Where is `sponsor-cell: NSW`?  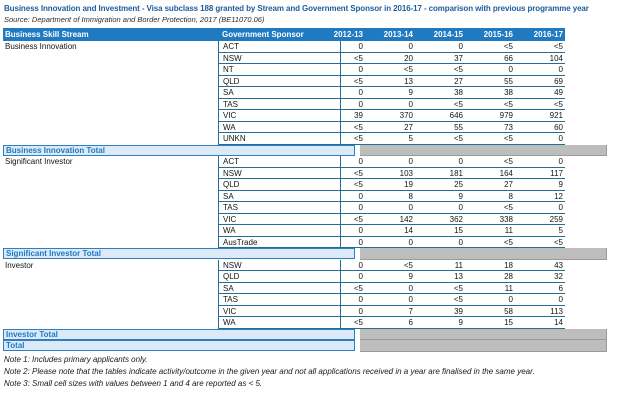 sponsor-cell: NSW is located at coordinates (279, 172).